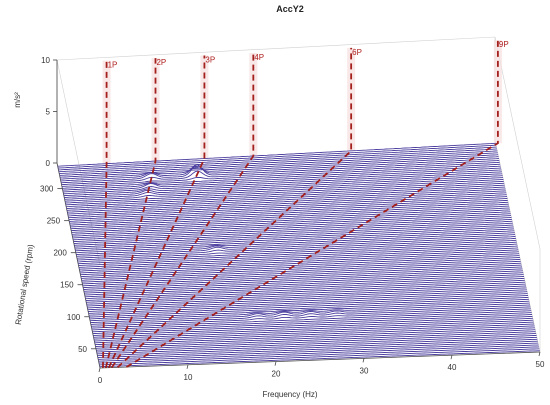 This screenshot has height=405, width=550. I want to click on y-axis-label: Rotational speed (rpm), so click(25, 284).